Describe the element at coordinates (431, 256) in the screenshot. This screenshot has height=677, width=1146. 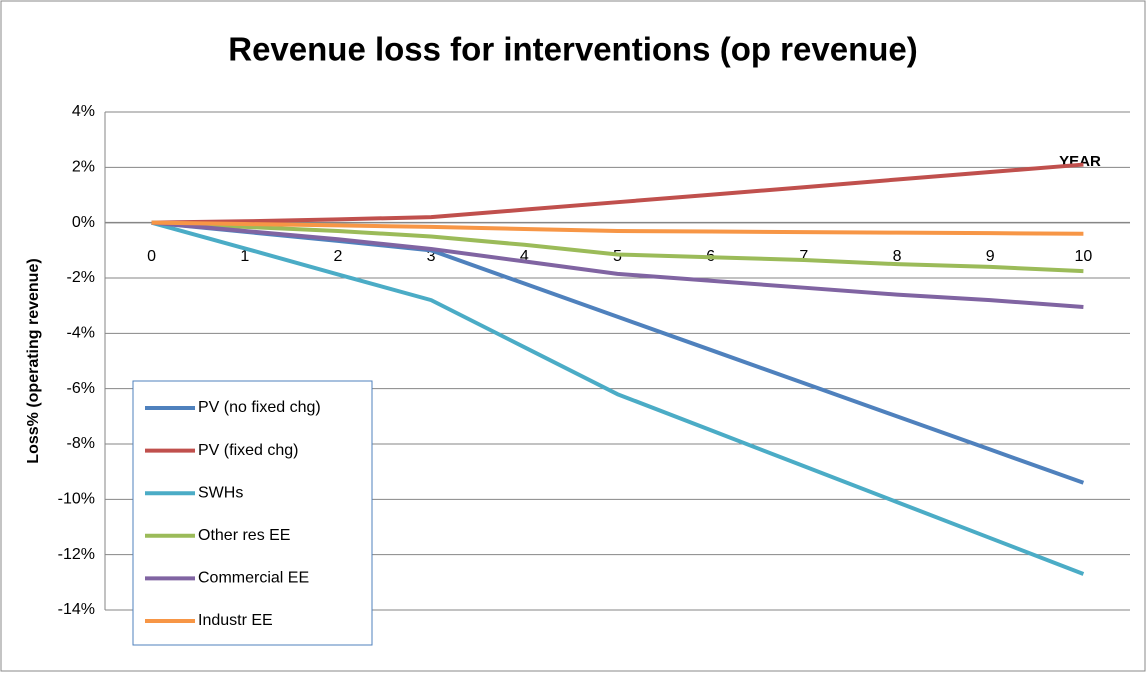
I see `x-tick-label: 3` at that location.